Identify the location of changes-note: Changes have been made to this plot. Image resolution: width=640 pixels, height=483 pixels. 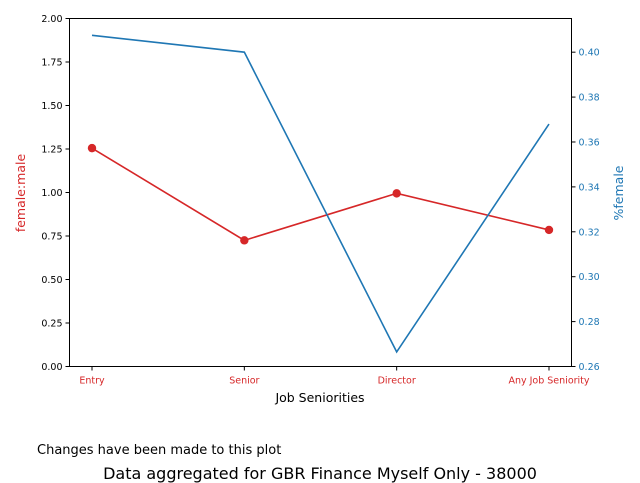
(159, 450).